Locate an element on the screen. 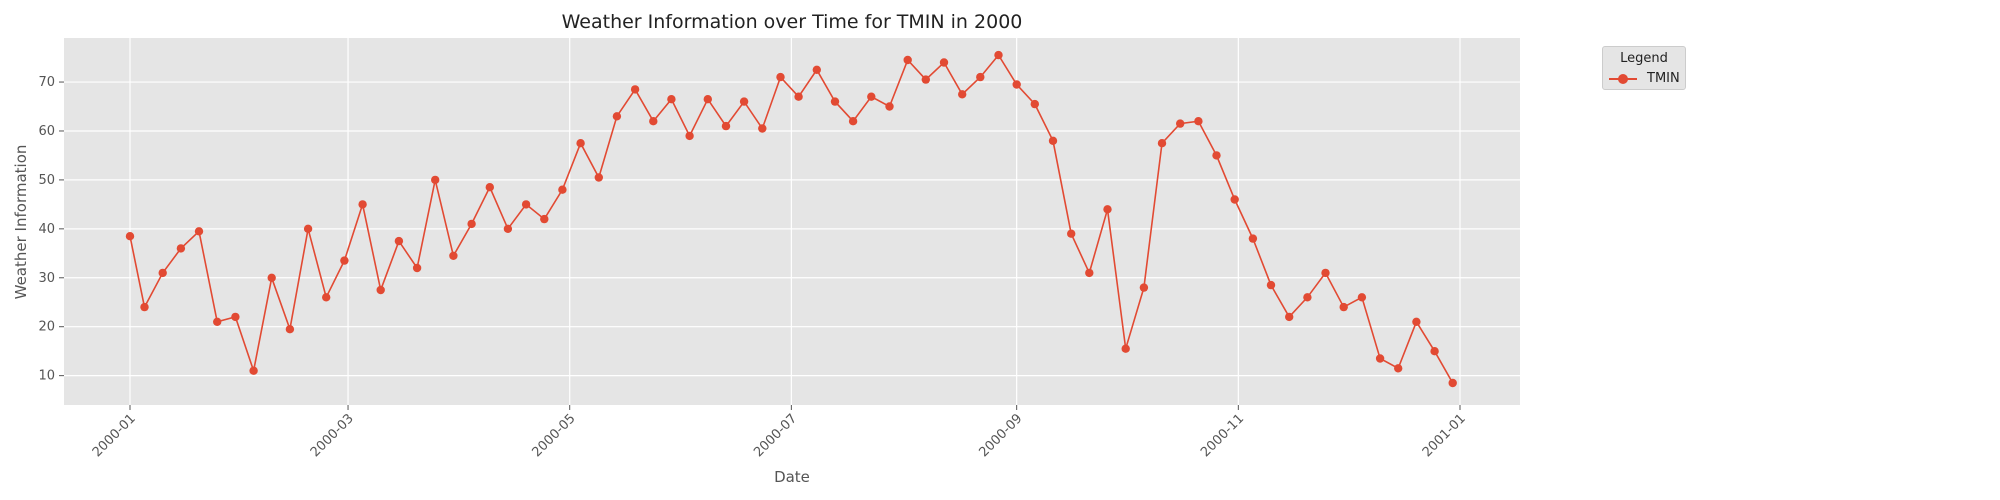 This screenshot has width=2000, height=500. y-tick-label: 30 is located at coordinates (46, 278).